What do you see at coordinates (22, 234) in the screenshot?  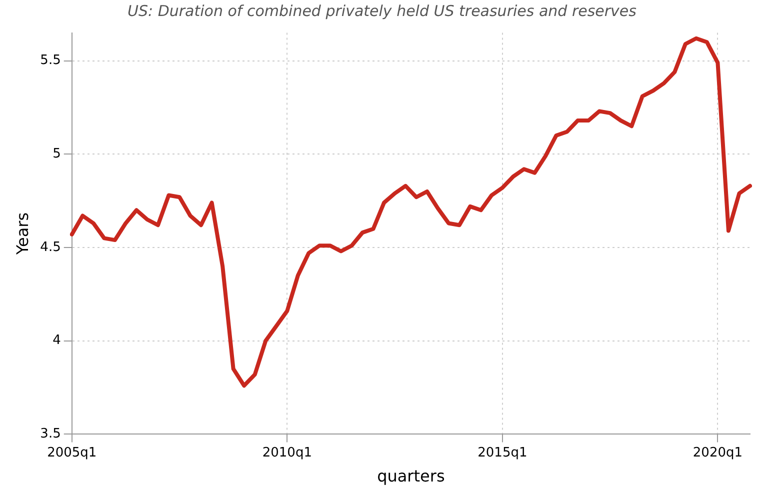 I see `y-axis-title: Years` at bounding box center [22, 234].